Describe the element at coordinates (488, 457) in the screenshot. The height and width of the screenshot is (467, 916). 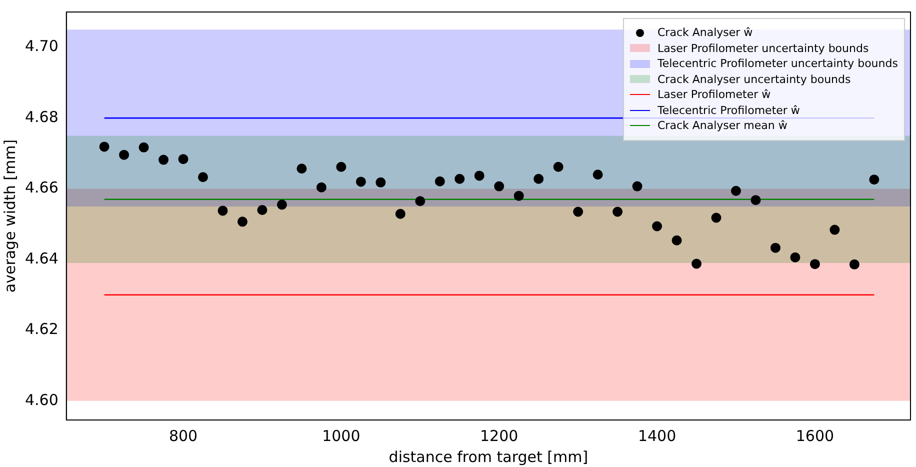
I see `x-axis-title: distance from target [mm]` at that location.